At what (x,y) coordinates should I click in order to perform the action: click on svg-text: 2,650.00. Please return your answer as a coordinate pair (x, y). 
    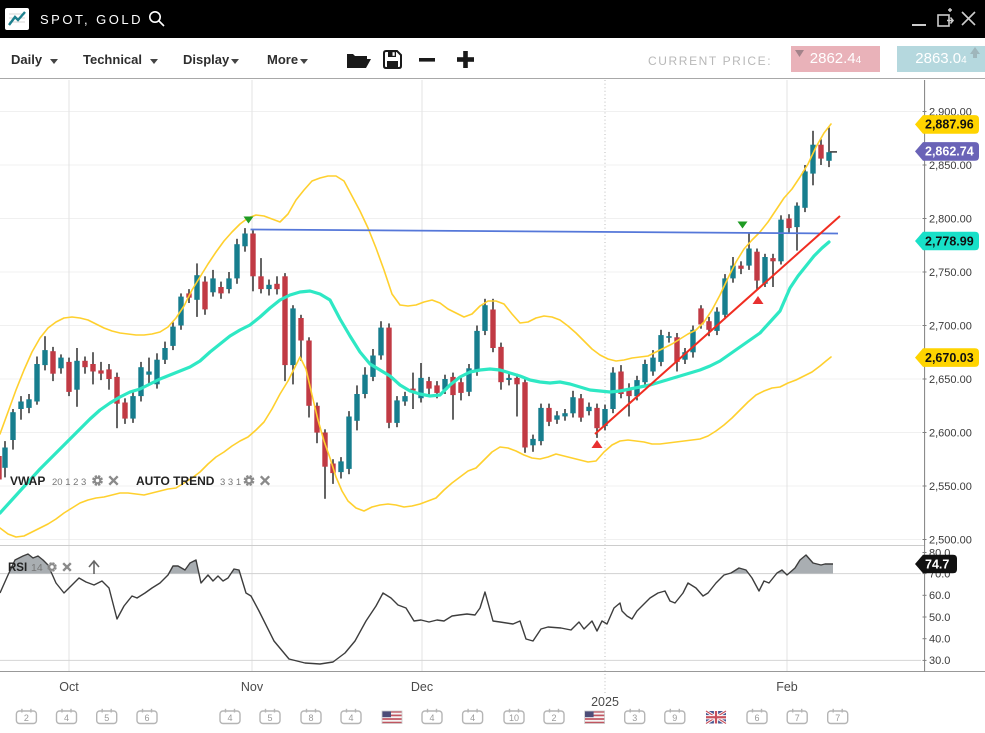
    Looking at the image, I should click on (950, 380).